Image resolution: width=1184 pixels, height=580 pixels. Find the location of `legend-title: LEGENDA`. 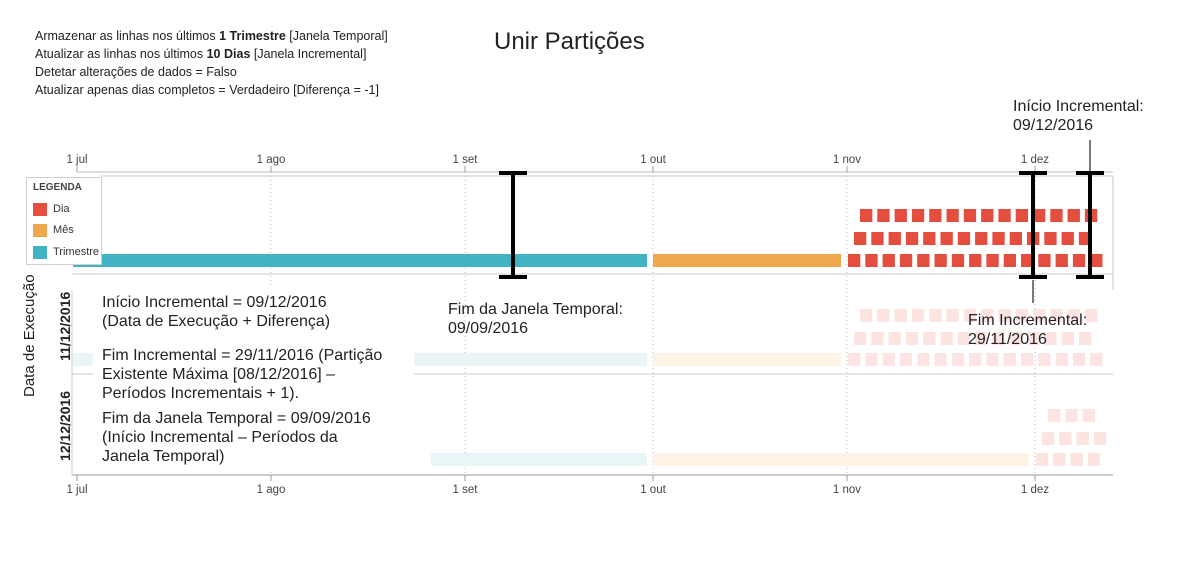

legend-title: LEGENDA is located at coordinates (57, 187).